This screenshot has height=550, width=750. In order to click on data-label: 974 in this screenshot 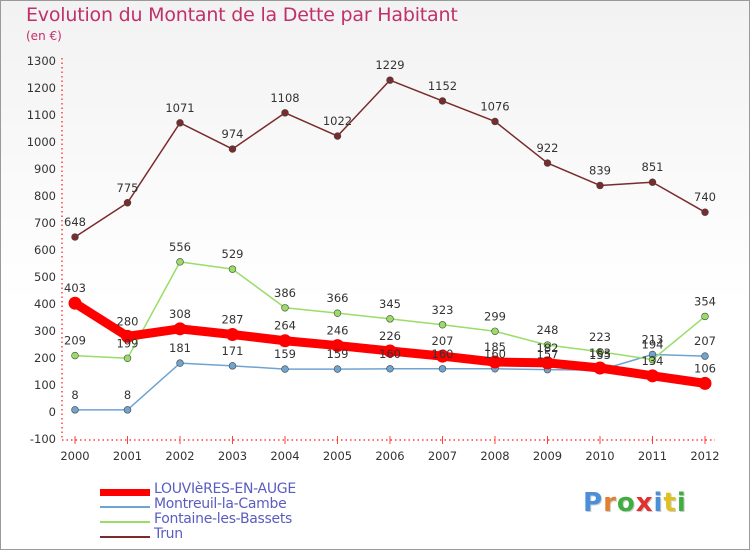, I will do `click(233, 134)`.